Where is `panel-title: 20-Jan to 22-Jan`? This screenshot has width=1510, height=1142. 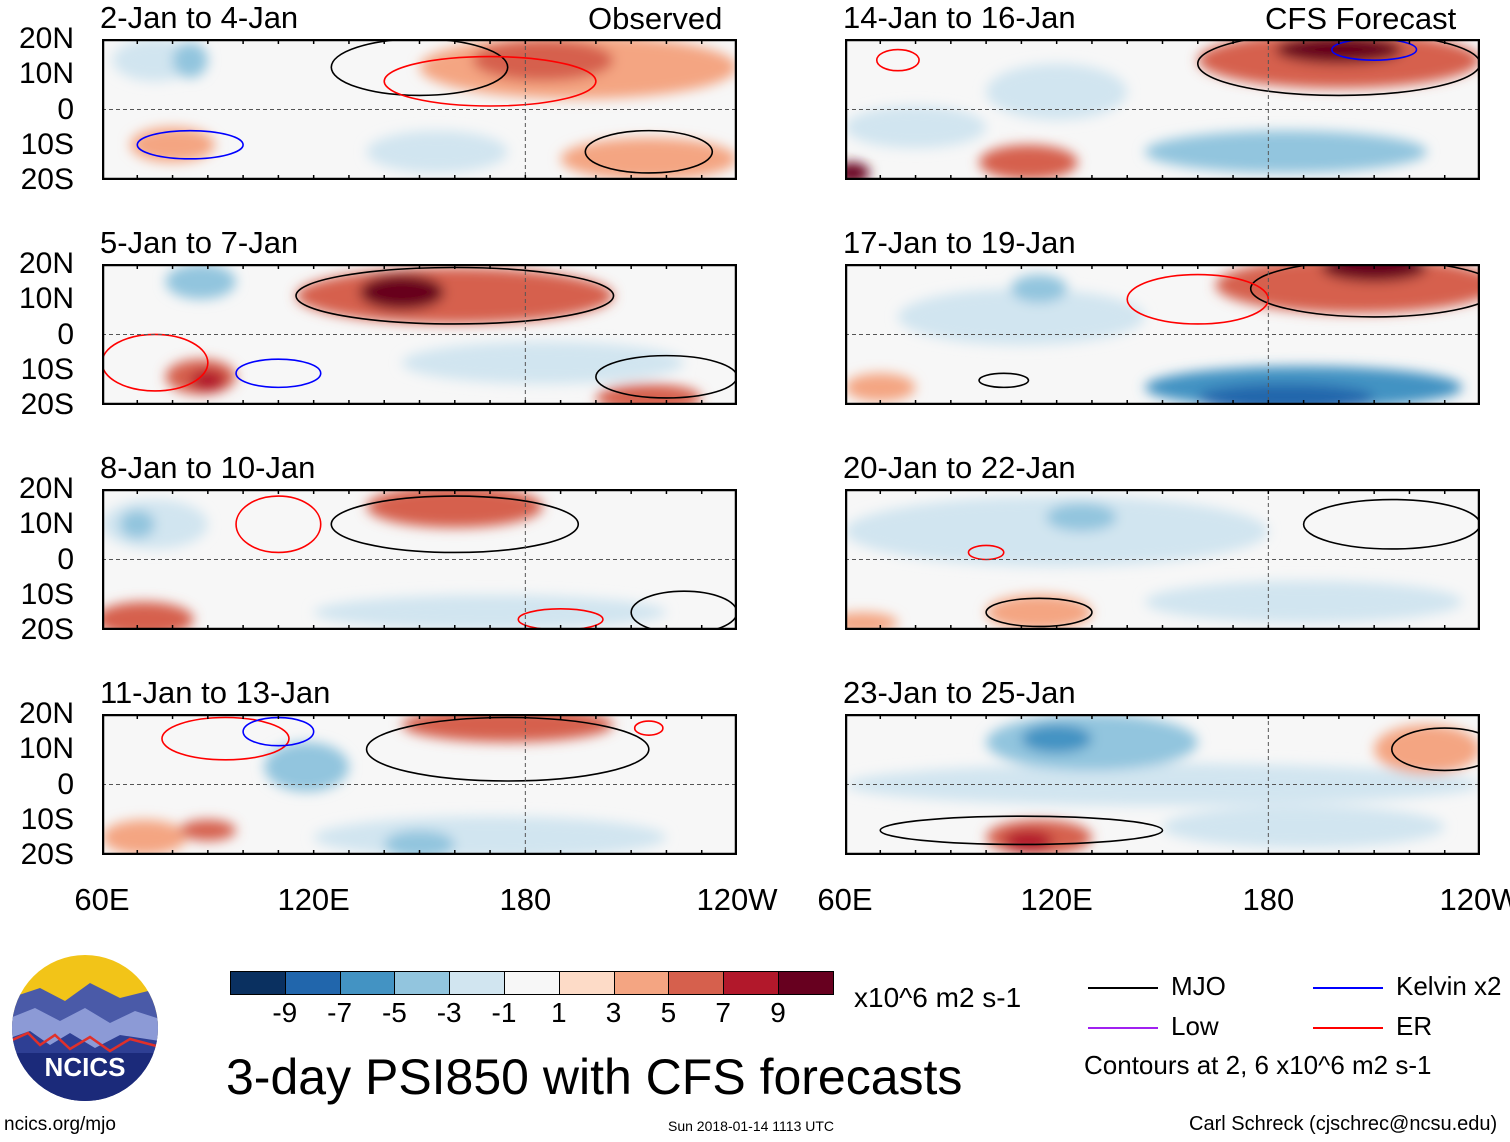
panel-title: 20-Jan to 22-Jan is located at coordinates (959, 467).